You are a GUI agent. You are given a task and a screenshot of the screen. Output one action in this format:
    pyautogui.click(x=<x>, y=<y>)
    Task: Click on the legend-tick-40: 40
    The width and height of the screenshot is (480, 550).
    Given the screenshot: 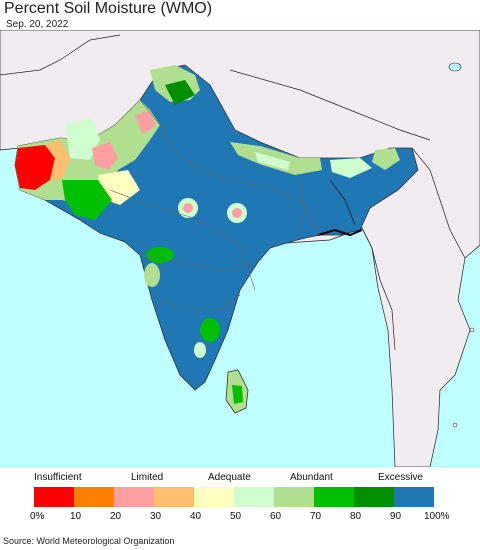 What is the action you would take?
    pyautogui.click(x=196, y=516)
    